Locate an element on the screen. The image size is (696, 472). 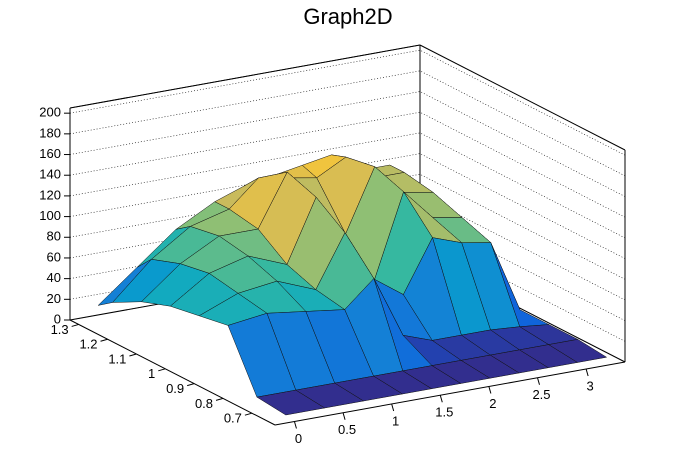
x-tick-label: 1 is located at coordinates (395, 420).